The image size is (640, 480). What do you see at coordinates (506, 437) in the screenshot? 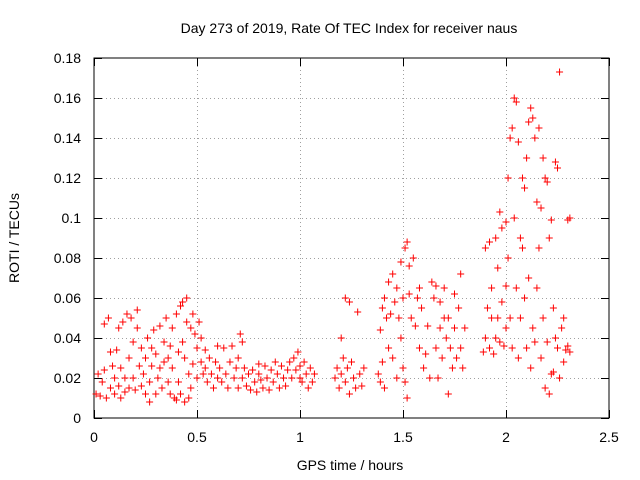
I see `x-tick-label: 2` at bounding box center [506, 437].